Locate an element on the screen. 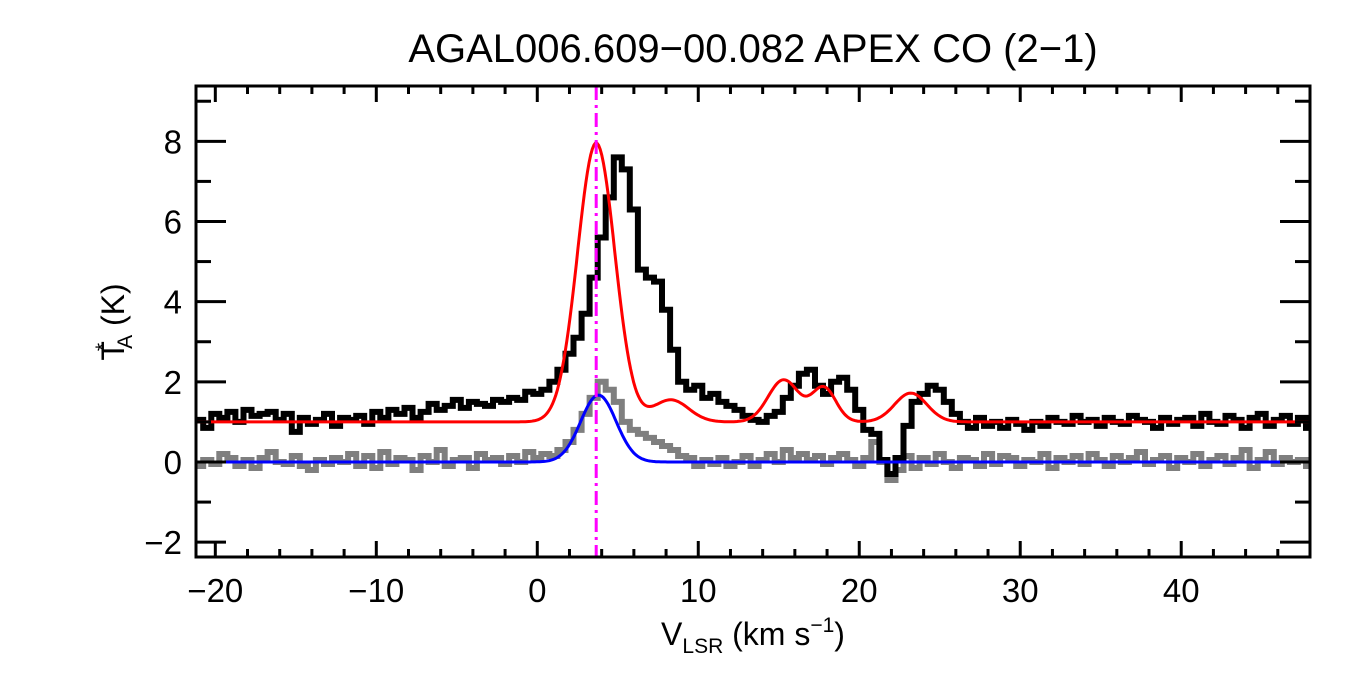 The width and height of the screenshot is (1350, 675). x-axis-label-sub: LSR is located at coordinates (702, 646).